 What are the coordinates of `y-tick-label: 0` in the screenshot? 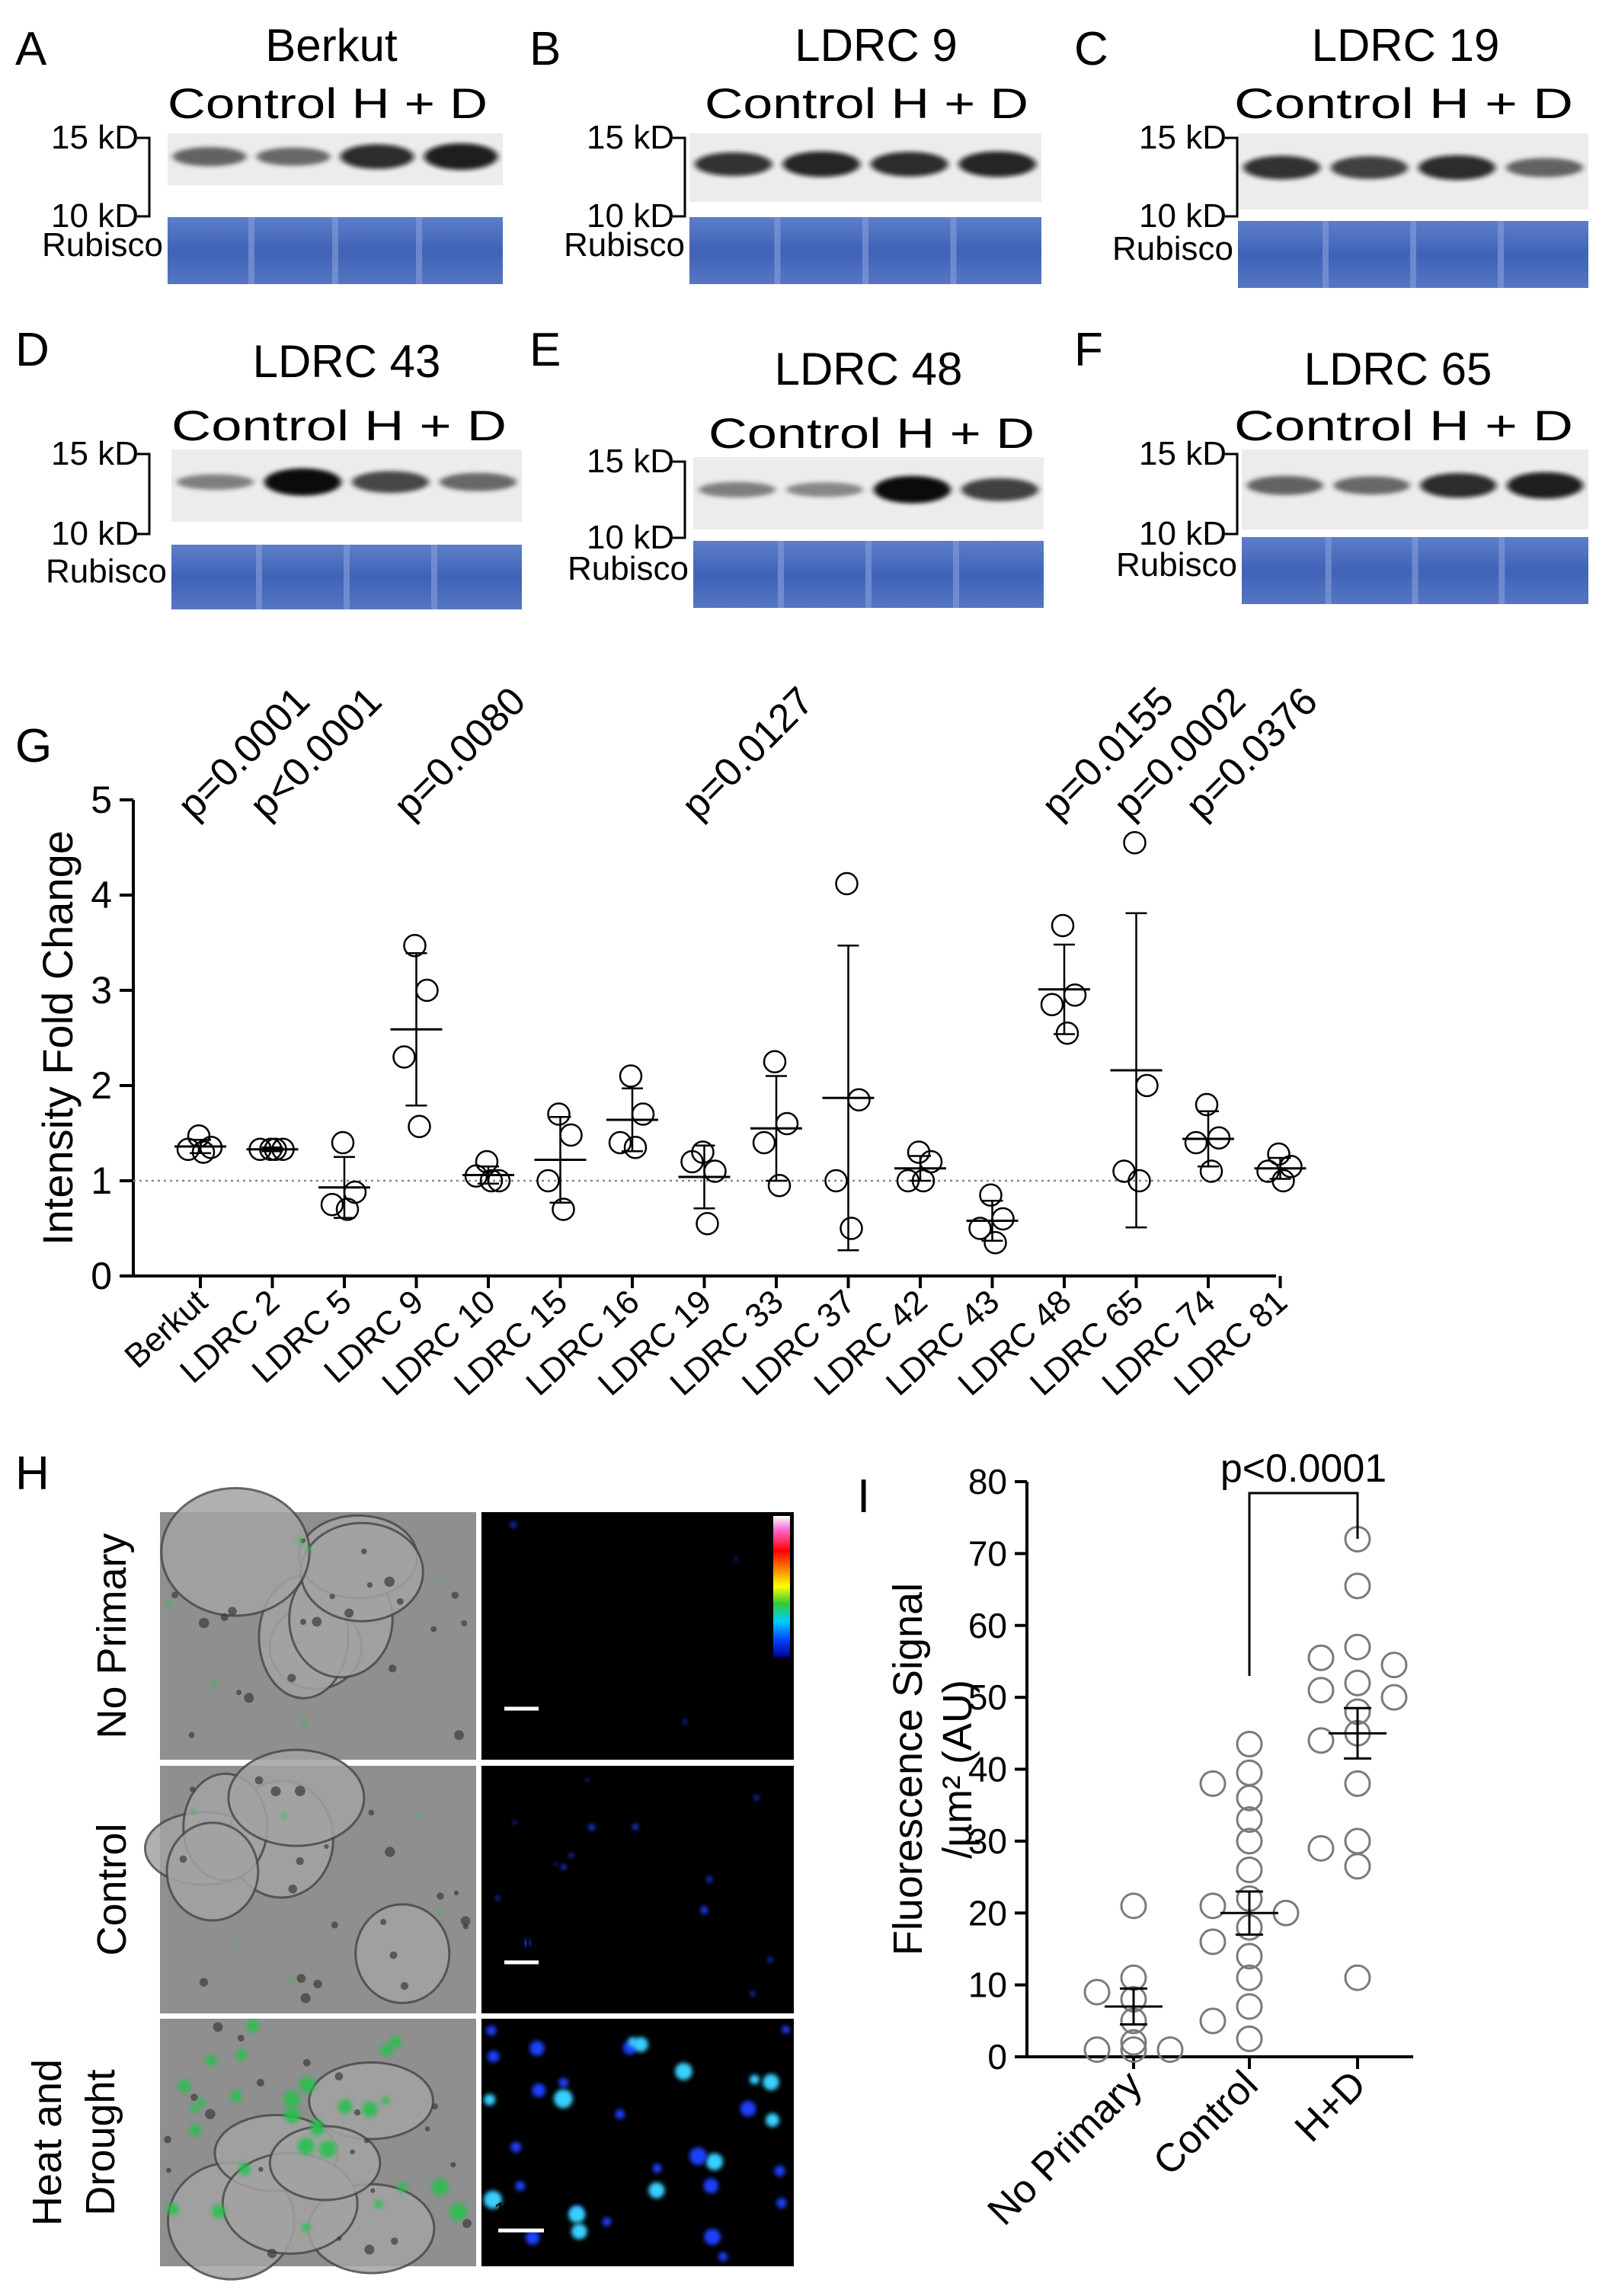 It's located at (997, 2057).